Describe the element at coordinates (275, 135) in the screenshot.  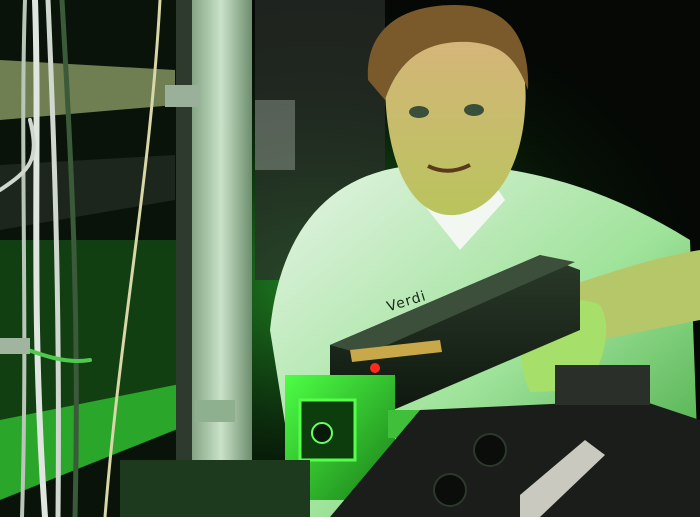
I see `back-wall-highlight` at that location.